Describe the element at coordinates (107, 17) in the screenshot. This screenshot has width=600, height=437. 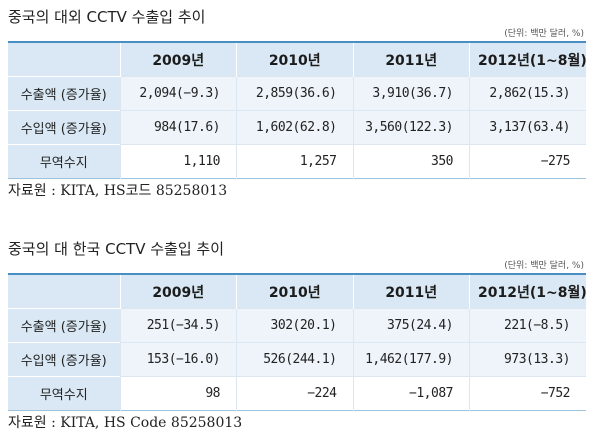
I see `table-title: 중국의 대외 CCTV 수출입 추이` at that location.